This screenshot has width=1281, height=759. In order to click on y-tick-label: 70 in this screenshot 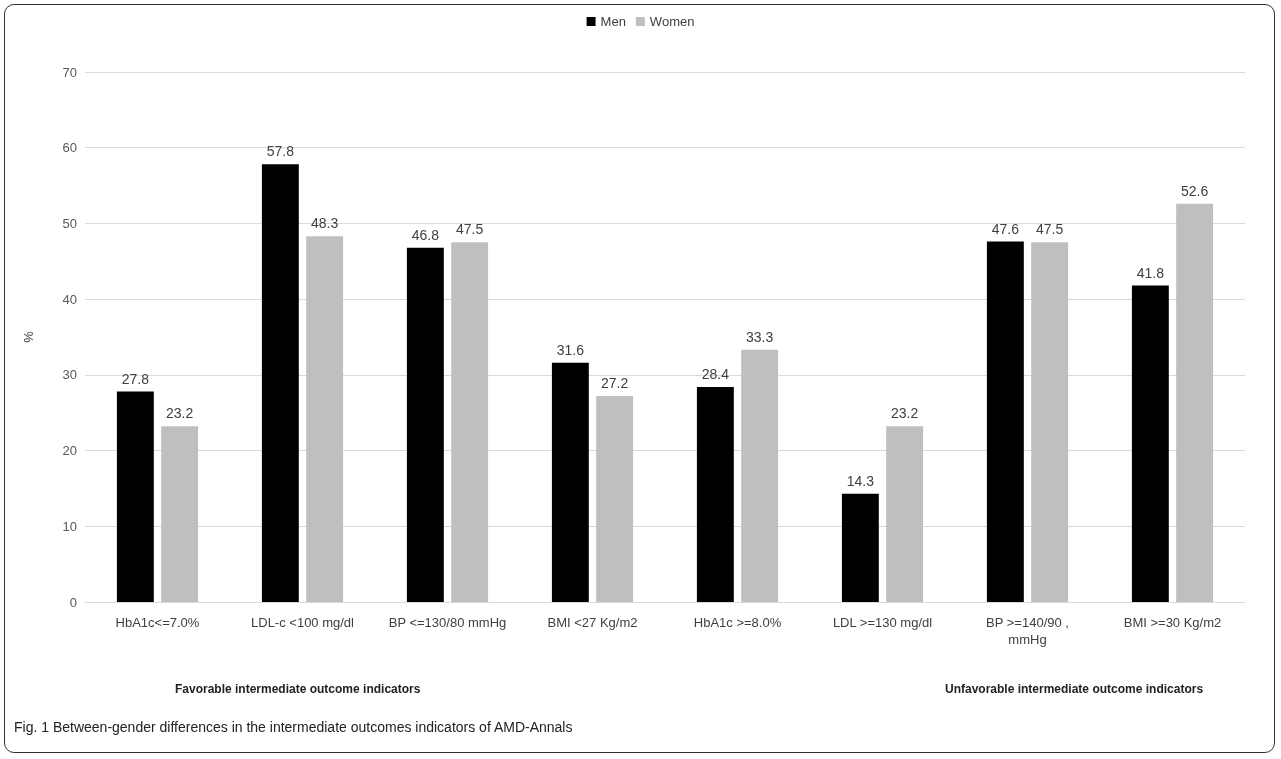, I will do `click(69, 72)`.